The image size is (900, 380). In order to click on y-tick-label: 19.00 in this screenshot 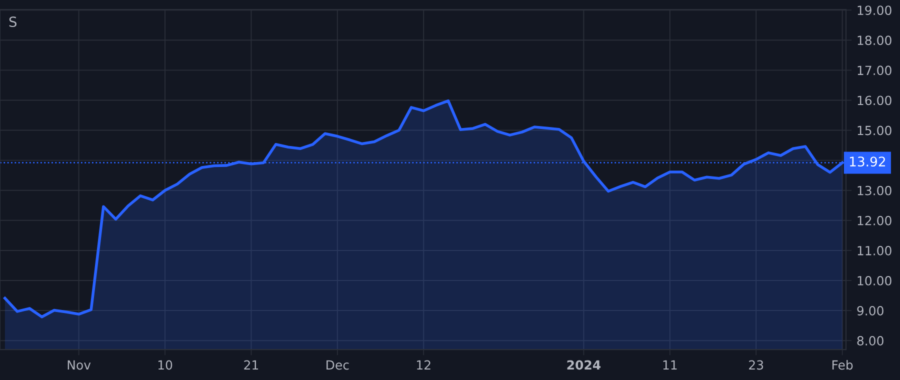, I will do `click(875, 11)`.